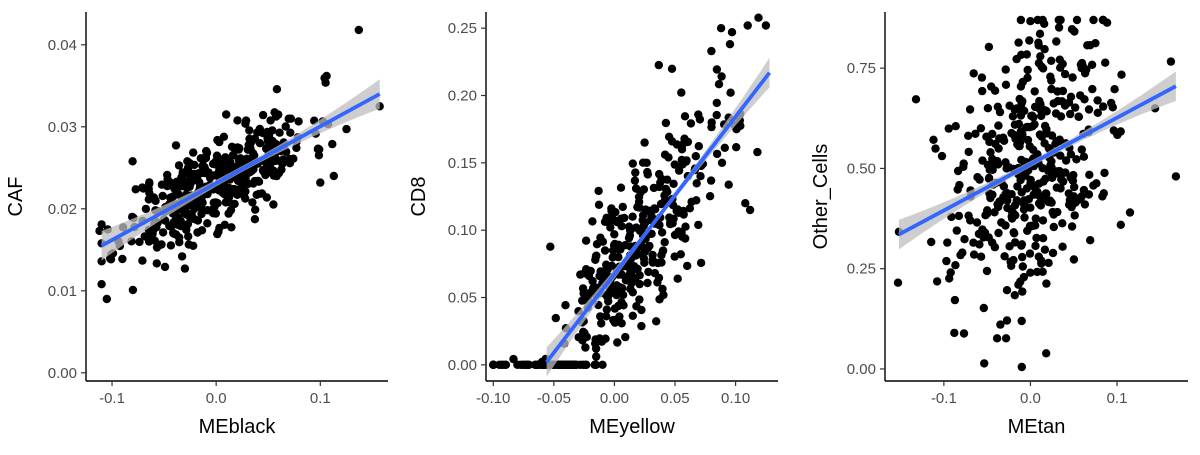 This screenshot has height=455, width=1200. What do you see at coordinates (674, 398) in the screenshot?
I see `x-tick-label: 0.05` at bounding box center [674, 398].